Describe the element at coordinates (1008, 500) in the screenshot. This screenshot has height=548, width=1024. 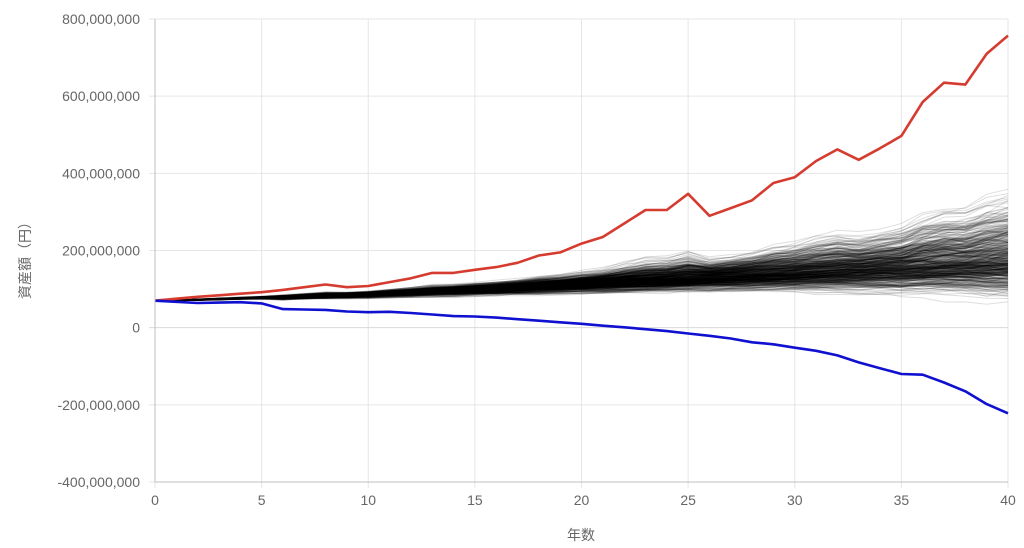
I see `x-tick-label: 40` at that location.